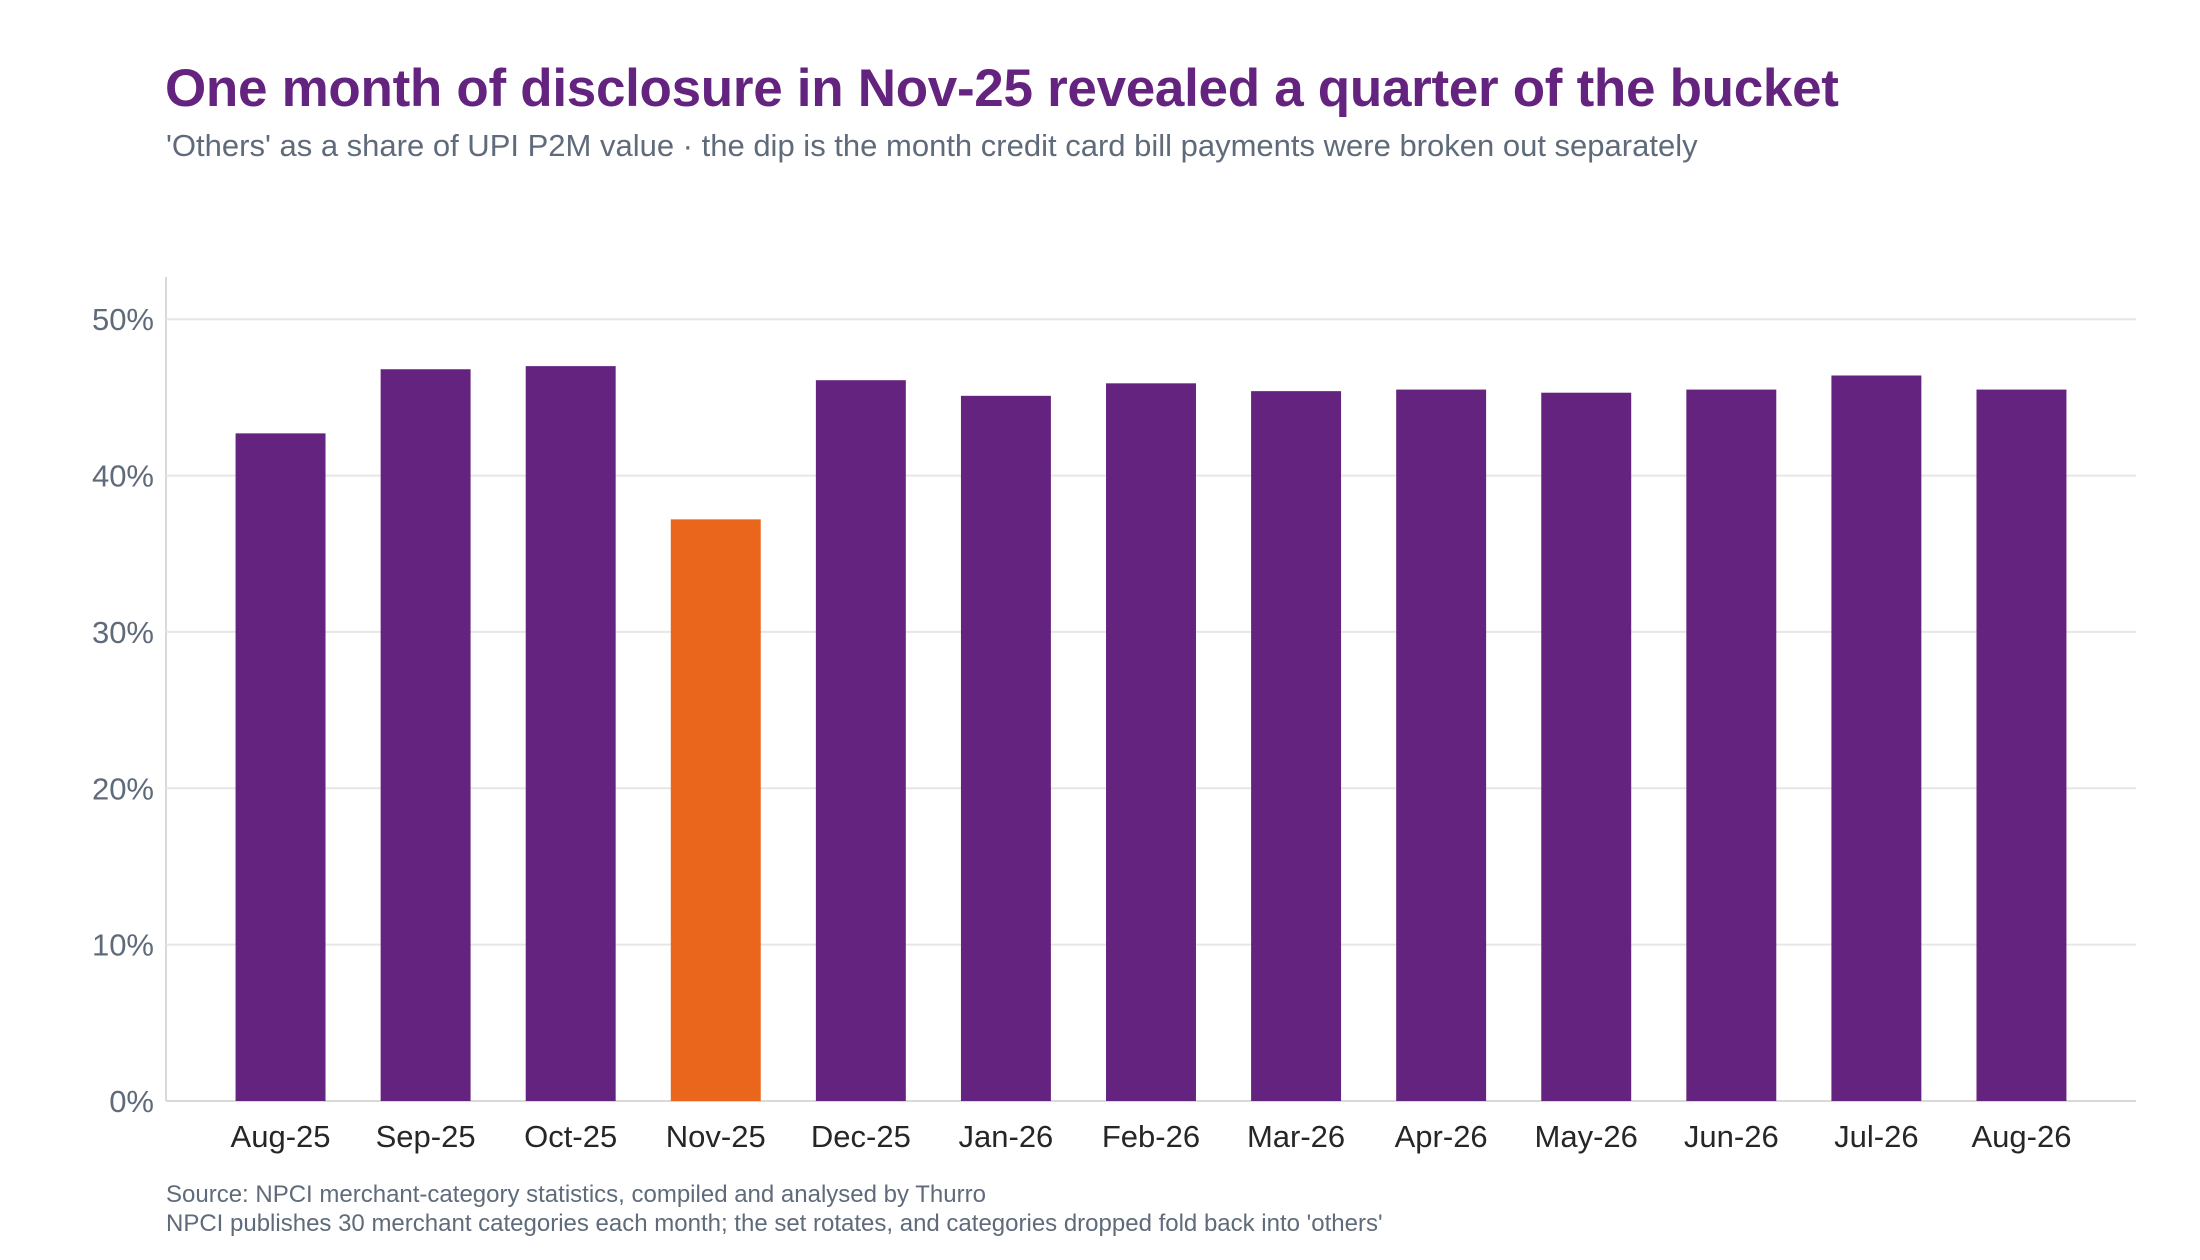 The image size is (2200, 1260). Describe the element at coordinates (1296, 1136) in the screenshot. I see `x-tick-label: Mar-26` at that location.